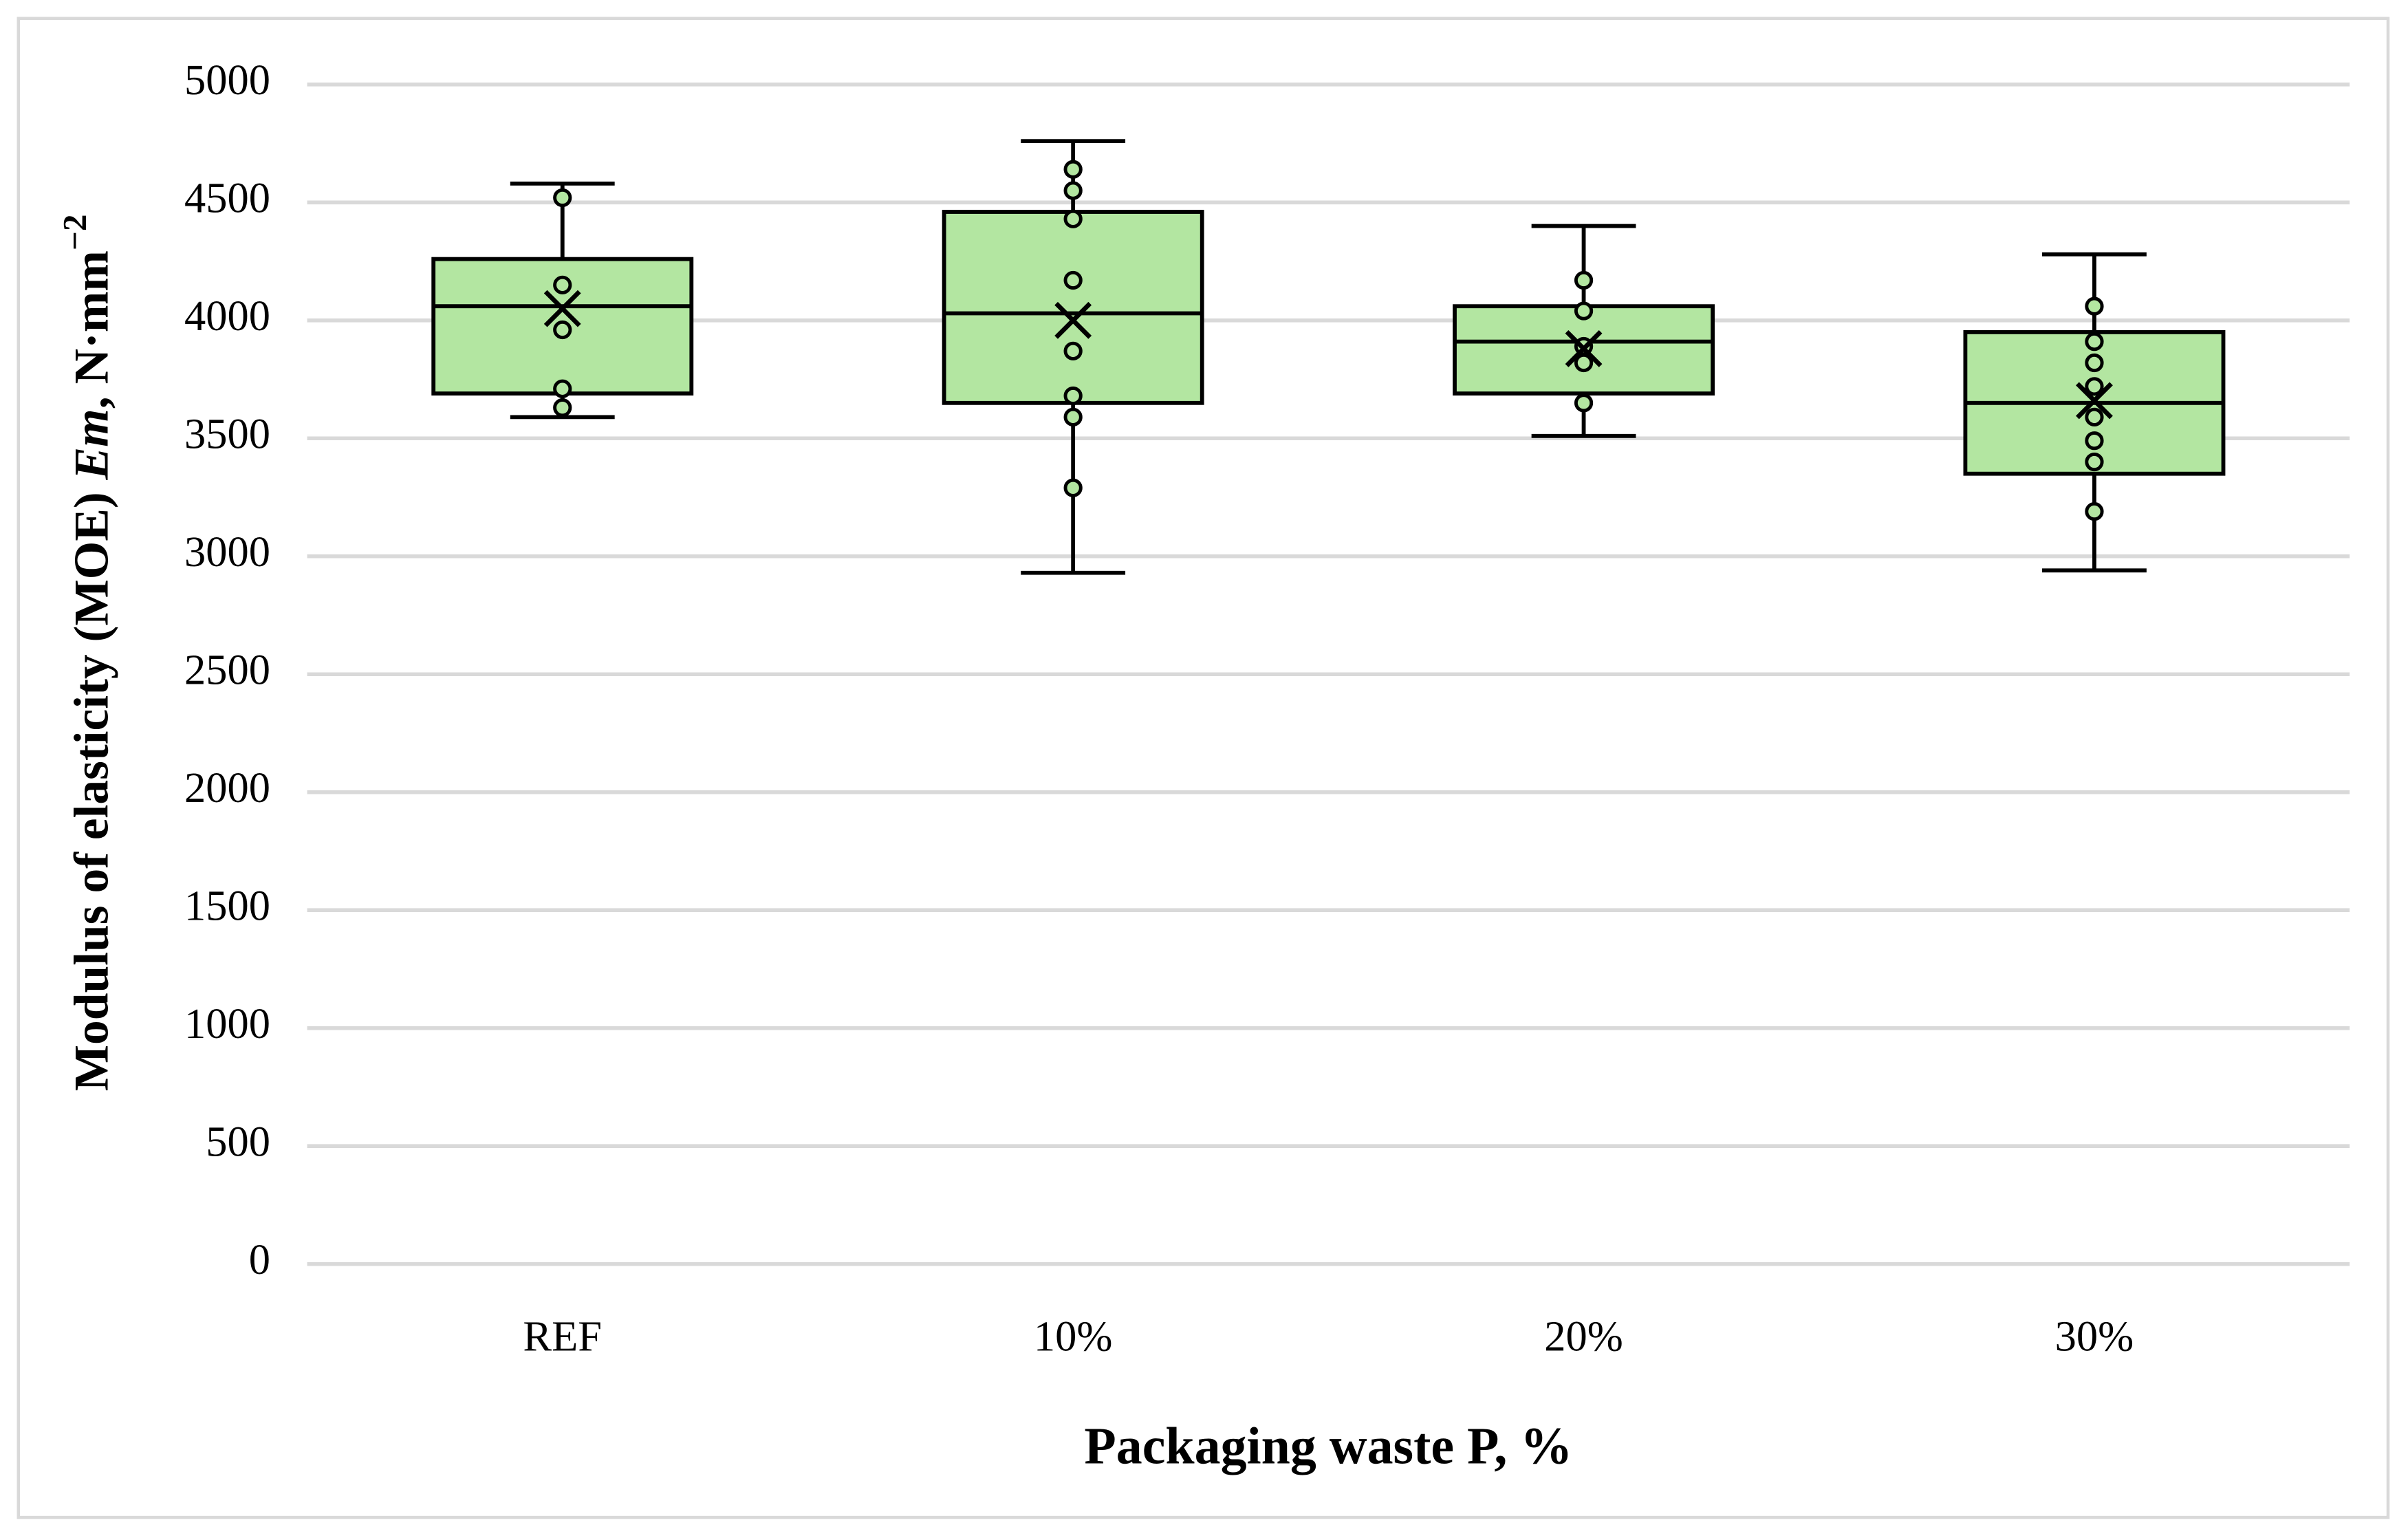 This screenshot has height=1538, width=2408. Describe the element at coordinates (1328, 1446) in the screenshot. I see `x-axis-title: Packaging waste P, %` at that location.